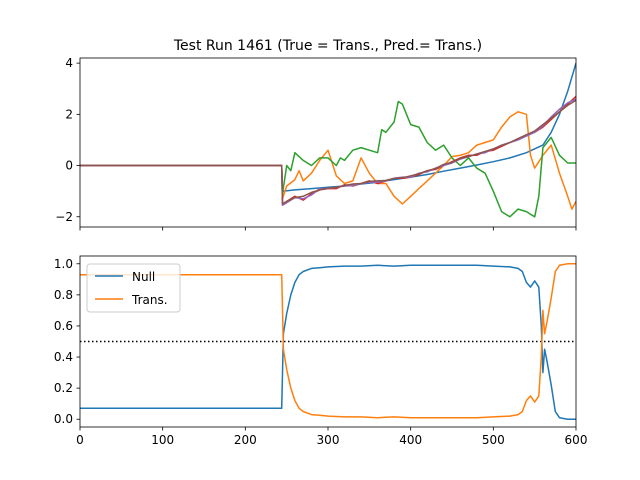 The width and height of the screenshot is (640, 480). Describe the element at coordinates (63, 388) in the screenshot. I see `y-tick-label: 0.2` at that location.